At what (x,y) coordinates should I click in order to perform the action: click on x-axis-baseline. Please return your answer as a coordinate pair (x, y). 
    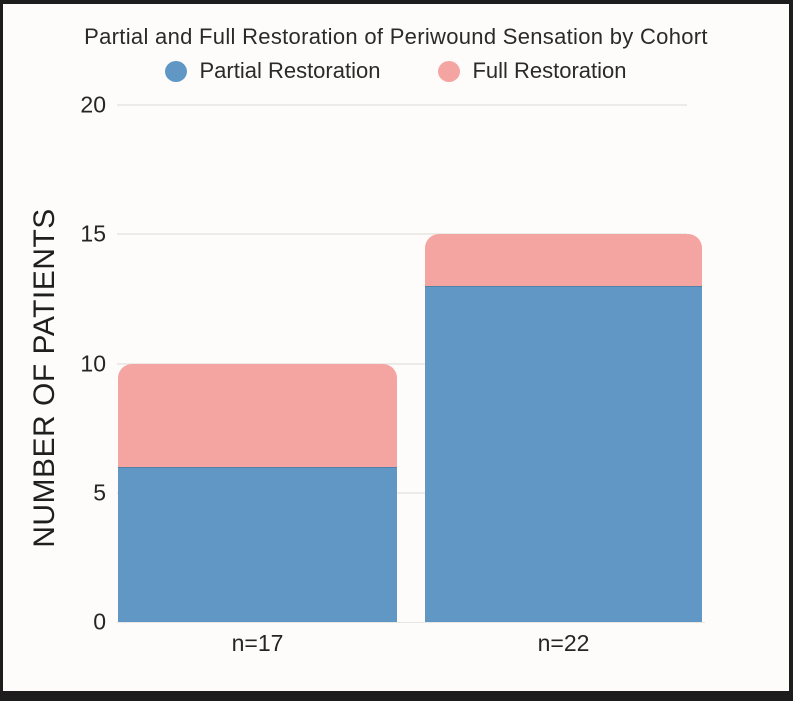
    Looking at the image, I should click on (411, 622).